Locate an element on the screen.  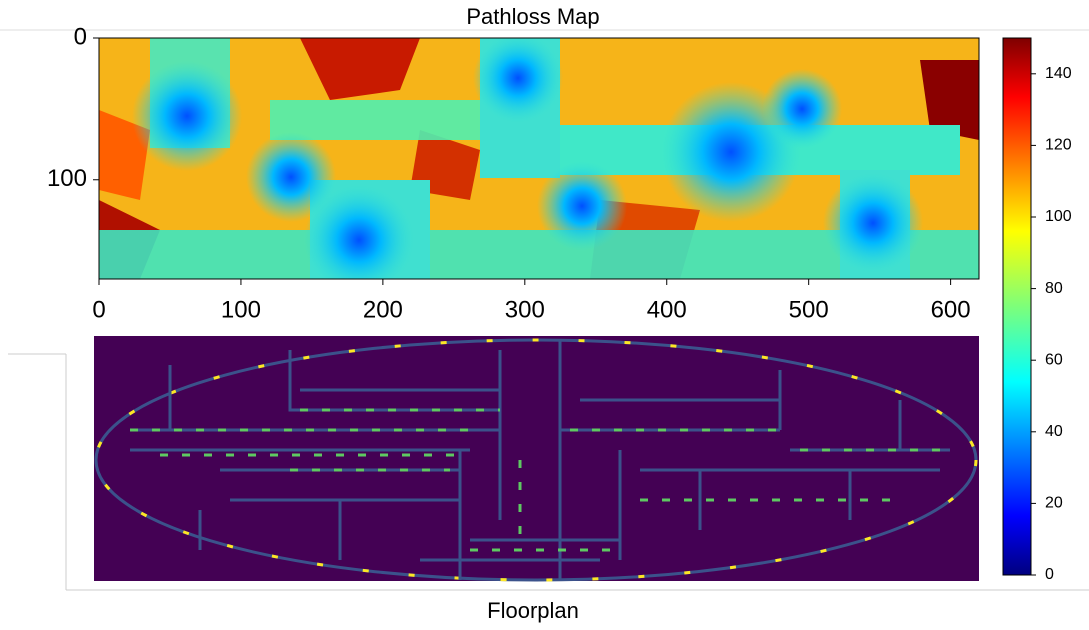
colorbar-tick-label: 140 is located at coordinates (1058, 73).